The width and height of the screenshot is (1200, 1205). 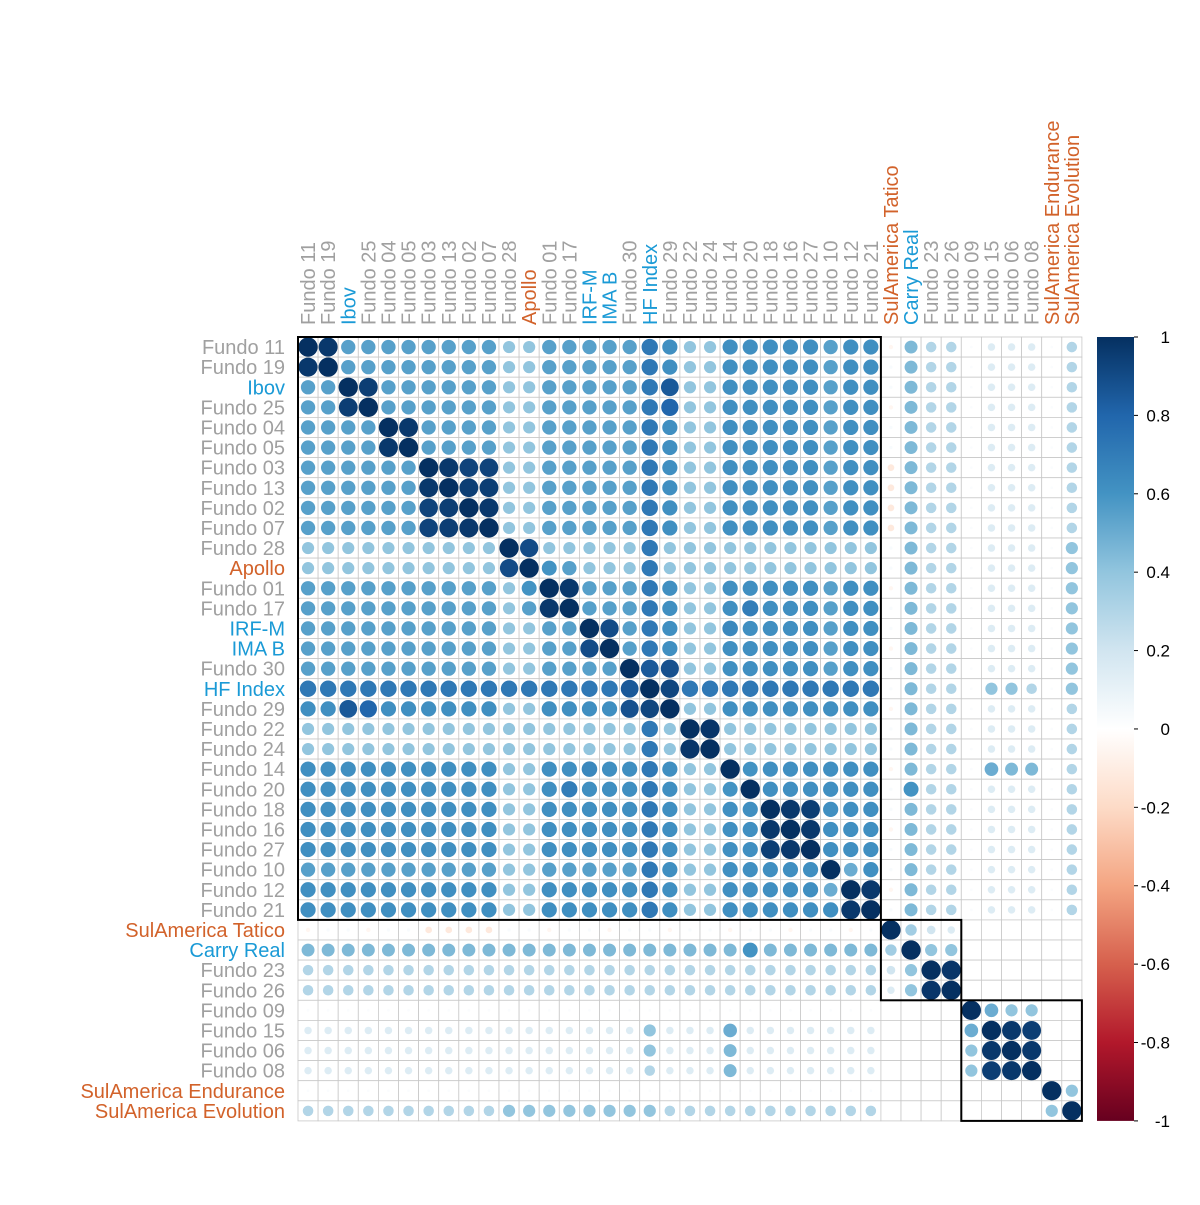 I want to click on column-label: Fundo 09, so click(x=972, y=282).